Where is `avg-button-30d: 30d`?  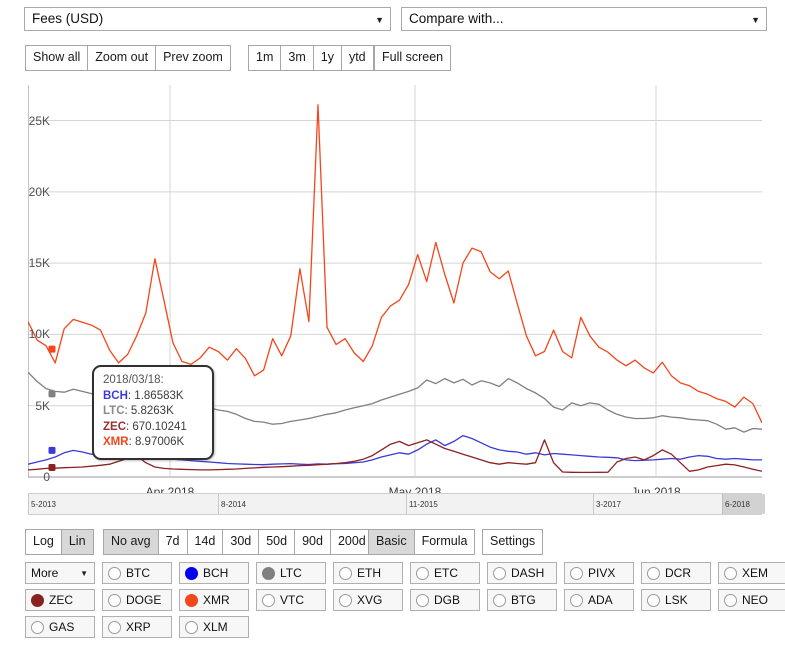 avg-button-30d: 30d is located at coordinates (241, 542).